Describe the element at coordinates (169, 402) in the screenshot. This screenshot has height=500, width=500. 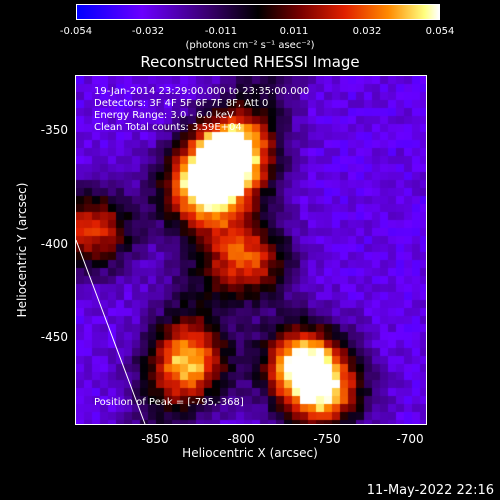
I see `peak-position-label: Position of Peak = [-795,-368]` at that location.